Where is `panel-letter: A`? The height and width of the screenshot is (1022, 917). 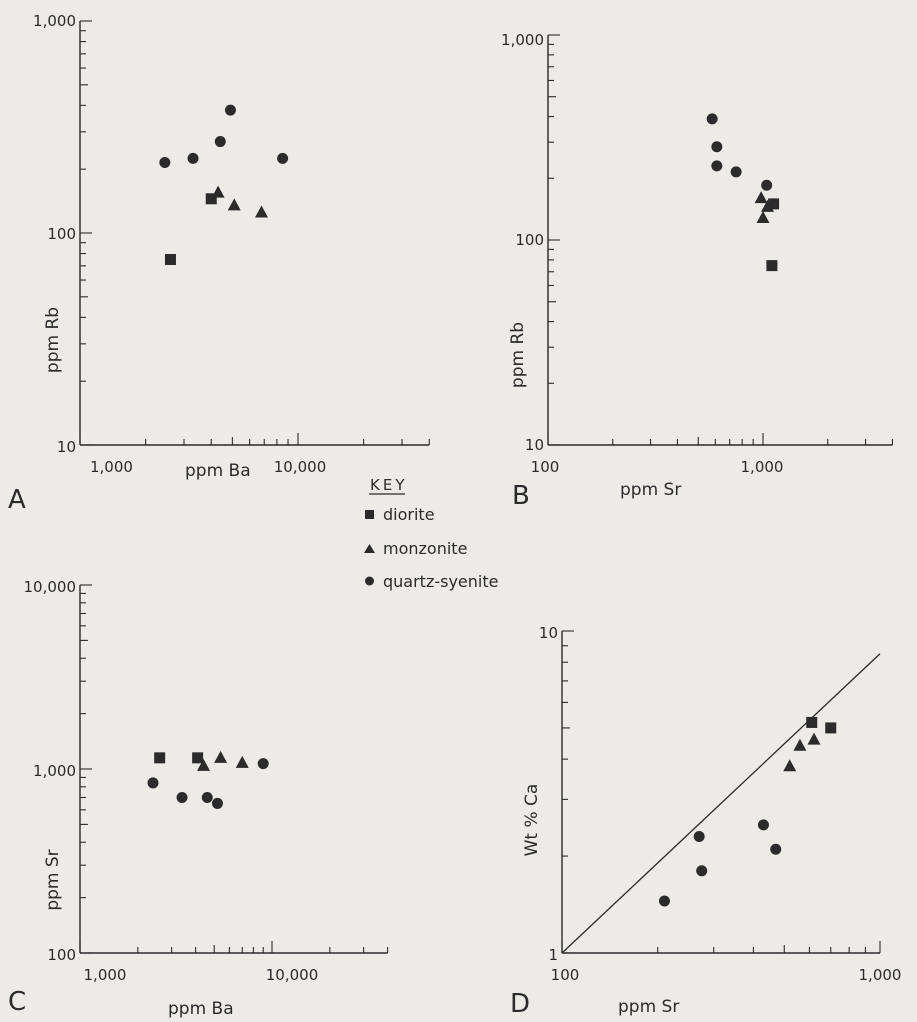
panel-letter: A is located at coordinates (17, 500).